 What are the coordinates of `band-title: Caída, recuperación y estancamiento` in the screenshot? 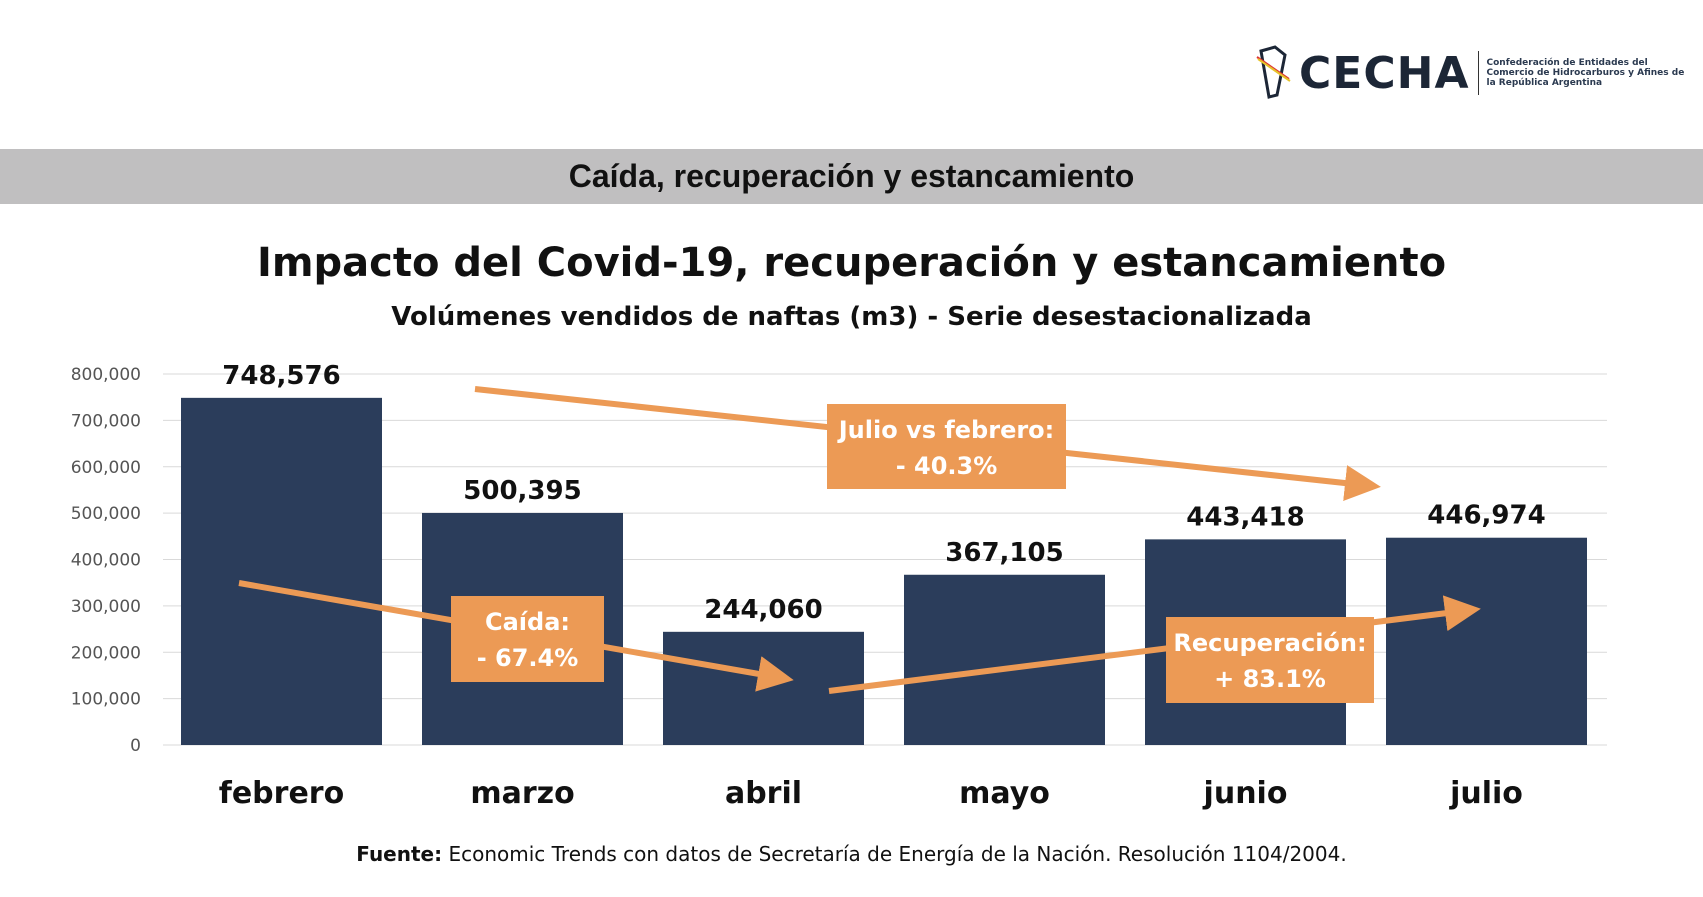 It's located at (851, 176).